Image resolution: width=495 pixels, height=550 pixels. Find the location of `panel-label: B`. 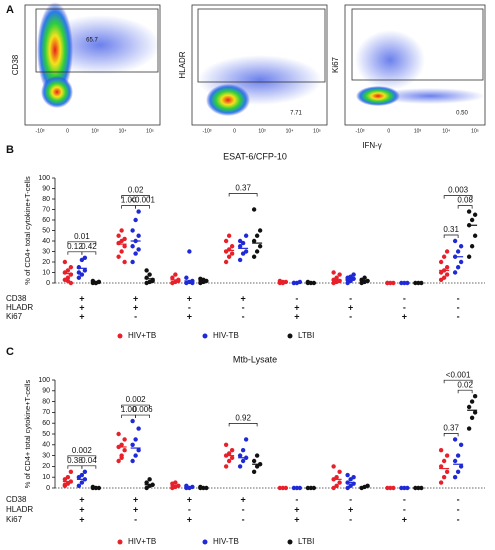

panel-label: B is located at coordinates (10, 150).